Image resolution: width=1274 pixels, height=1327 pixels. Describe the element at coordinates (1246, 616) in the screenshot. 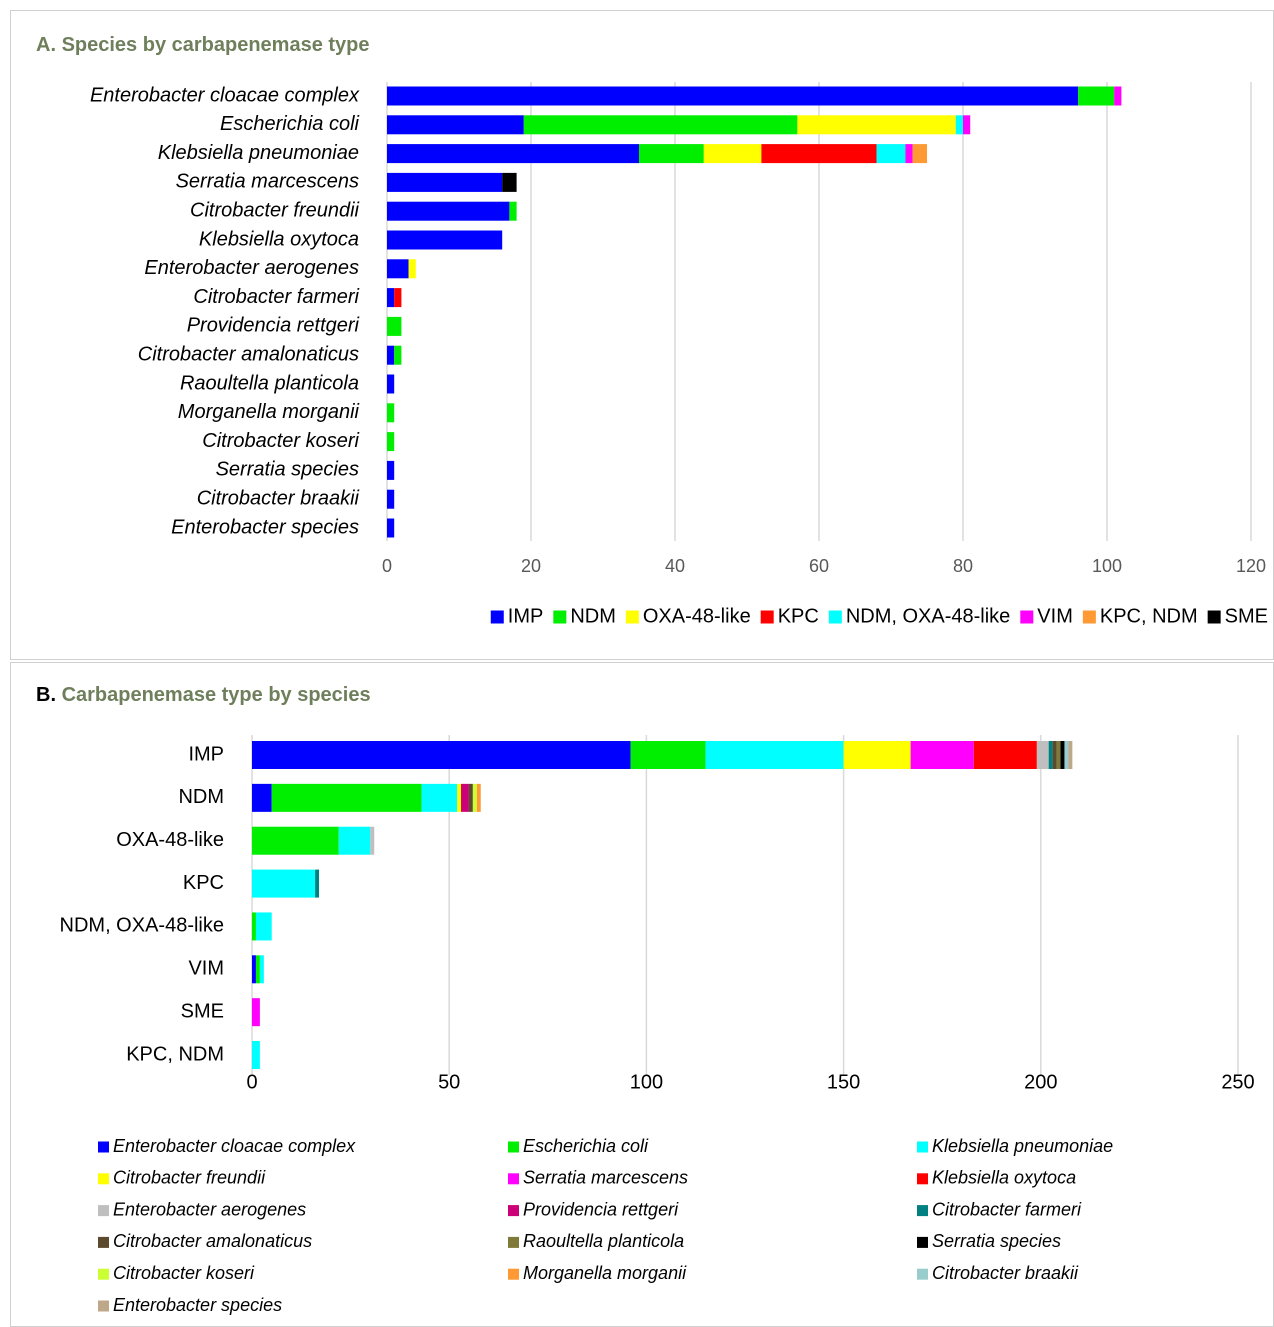

I see `legend-label: SME` at that location.